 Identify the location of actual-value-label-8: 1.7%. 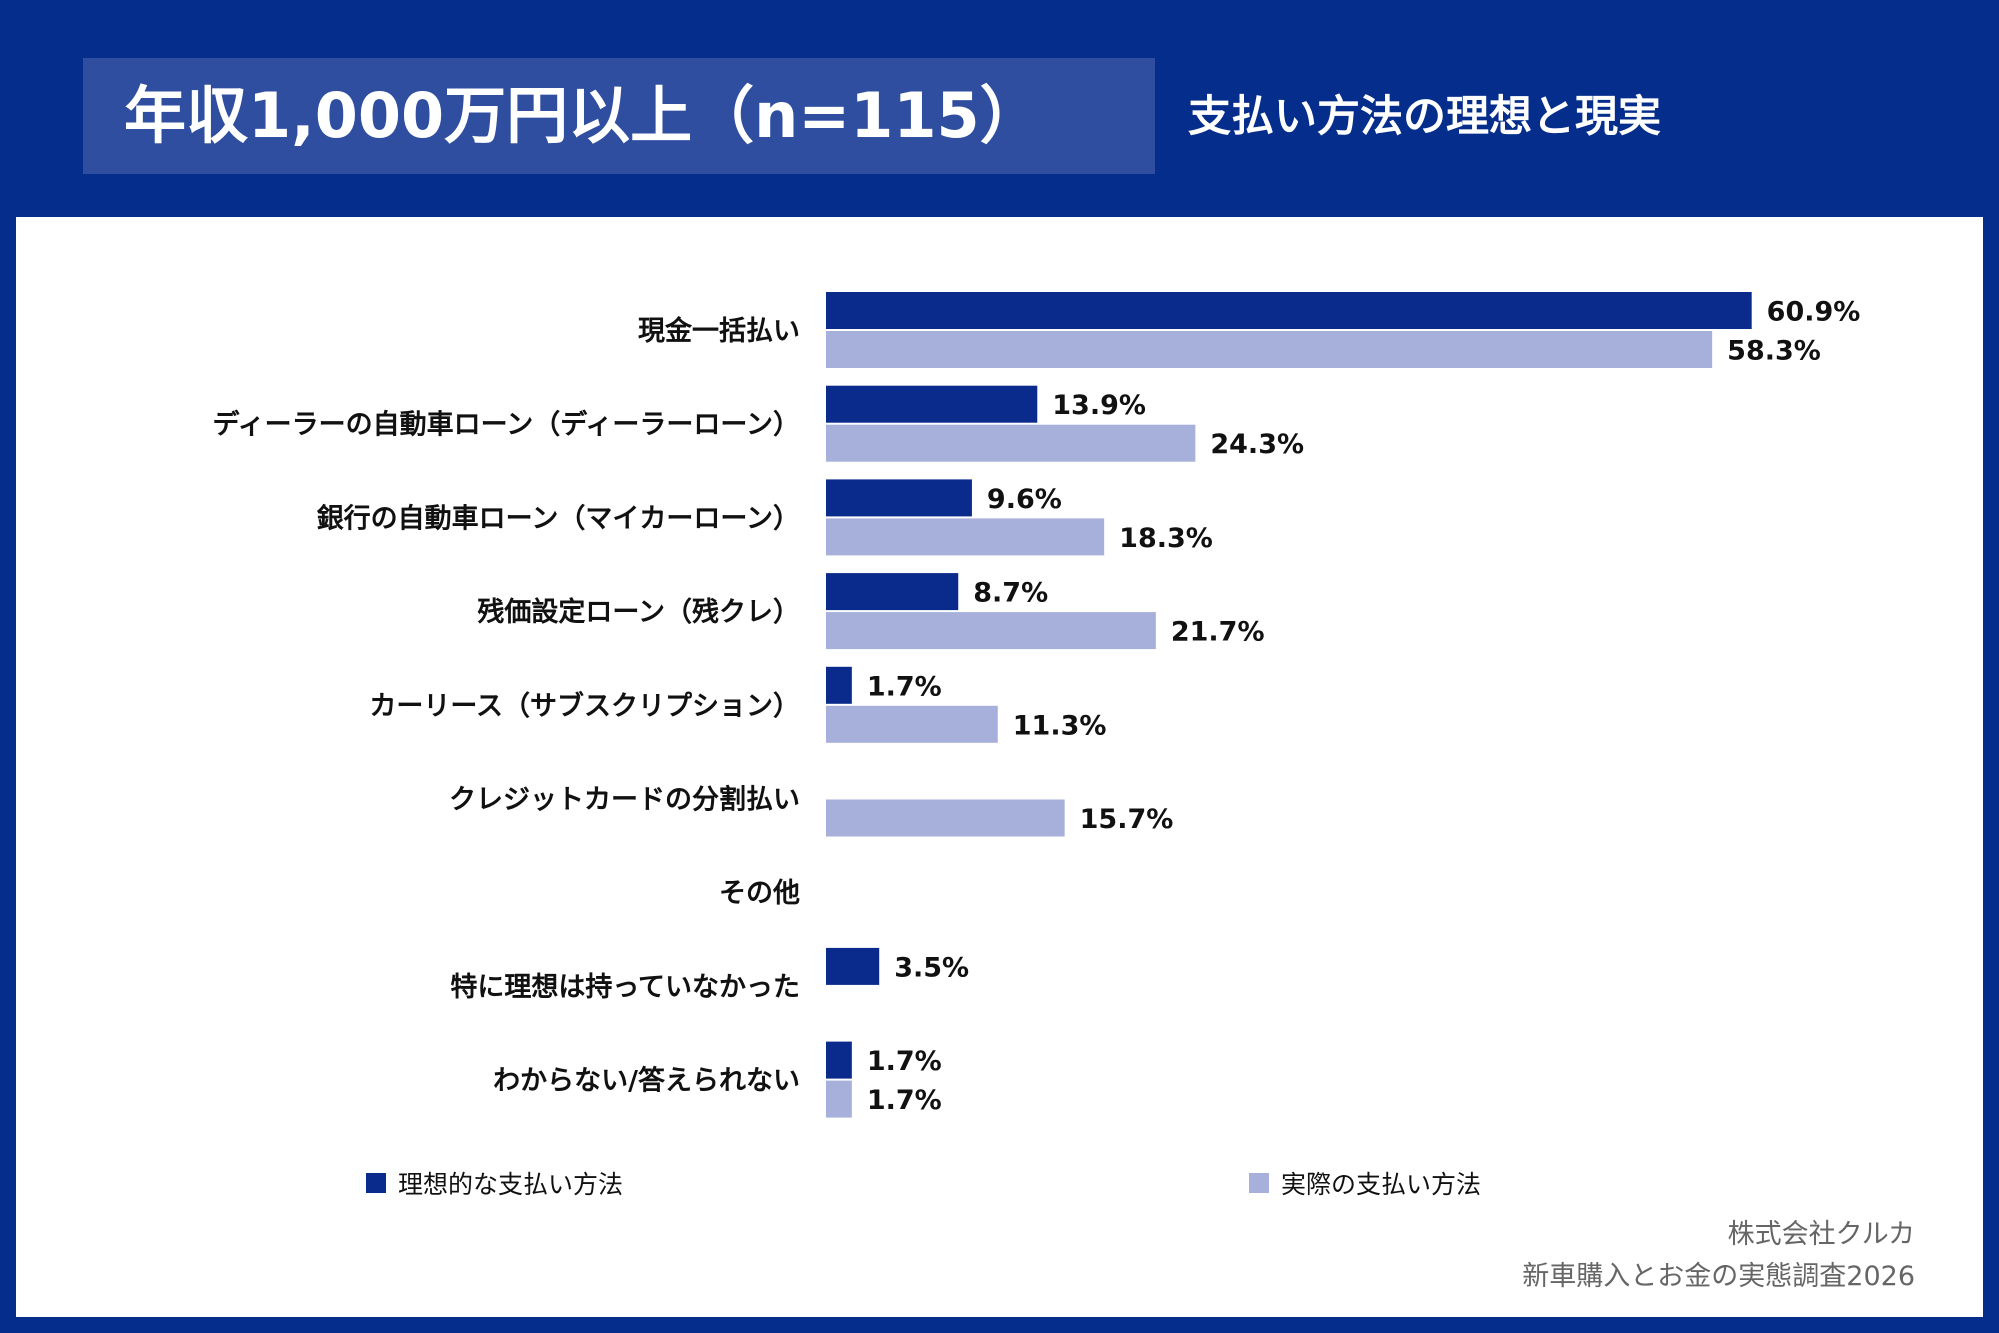
(904, 1100).